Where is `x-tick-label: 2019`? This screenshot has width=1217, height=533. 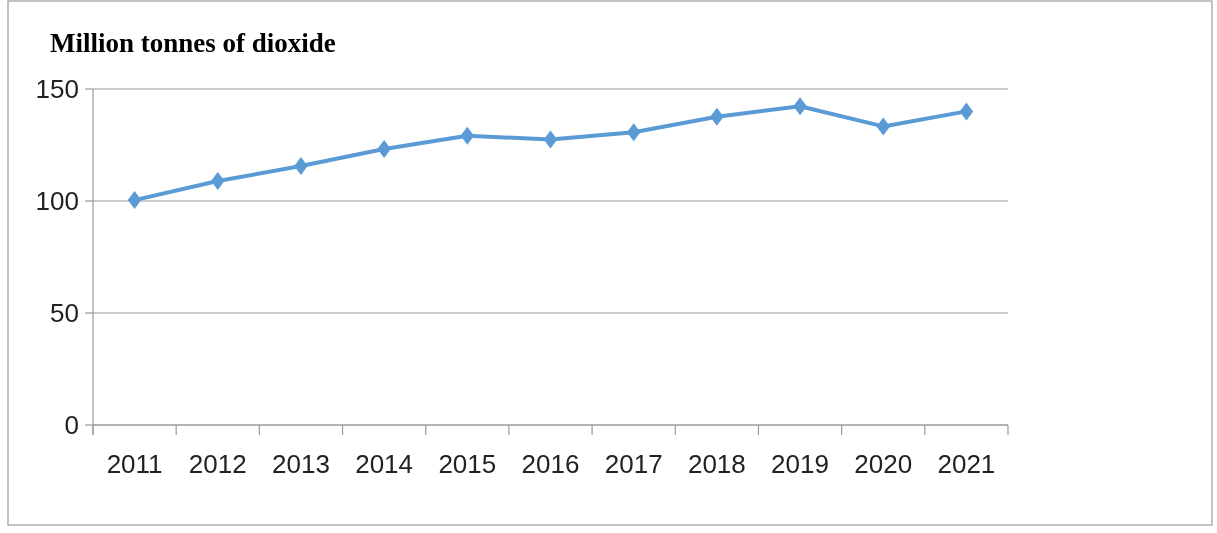 x-tick-label: 2019 is located at coordinates (800, 464).